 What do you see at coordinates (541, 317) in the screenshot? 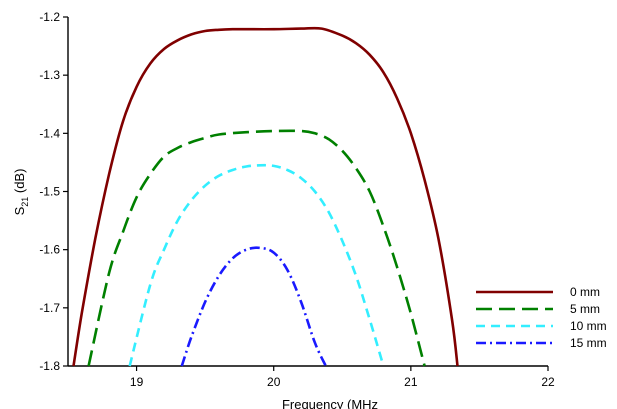
I see `legend: 0 mm 5 mm 10 mm 15 mm` at bounding box center [541, 317].